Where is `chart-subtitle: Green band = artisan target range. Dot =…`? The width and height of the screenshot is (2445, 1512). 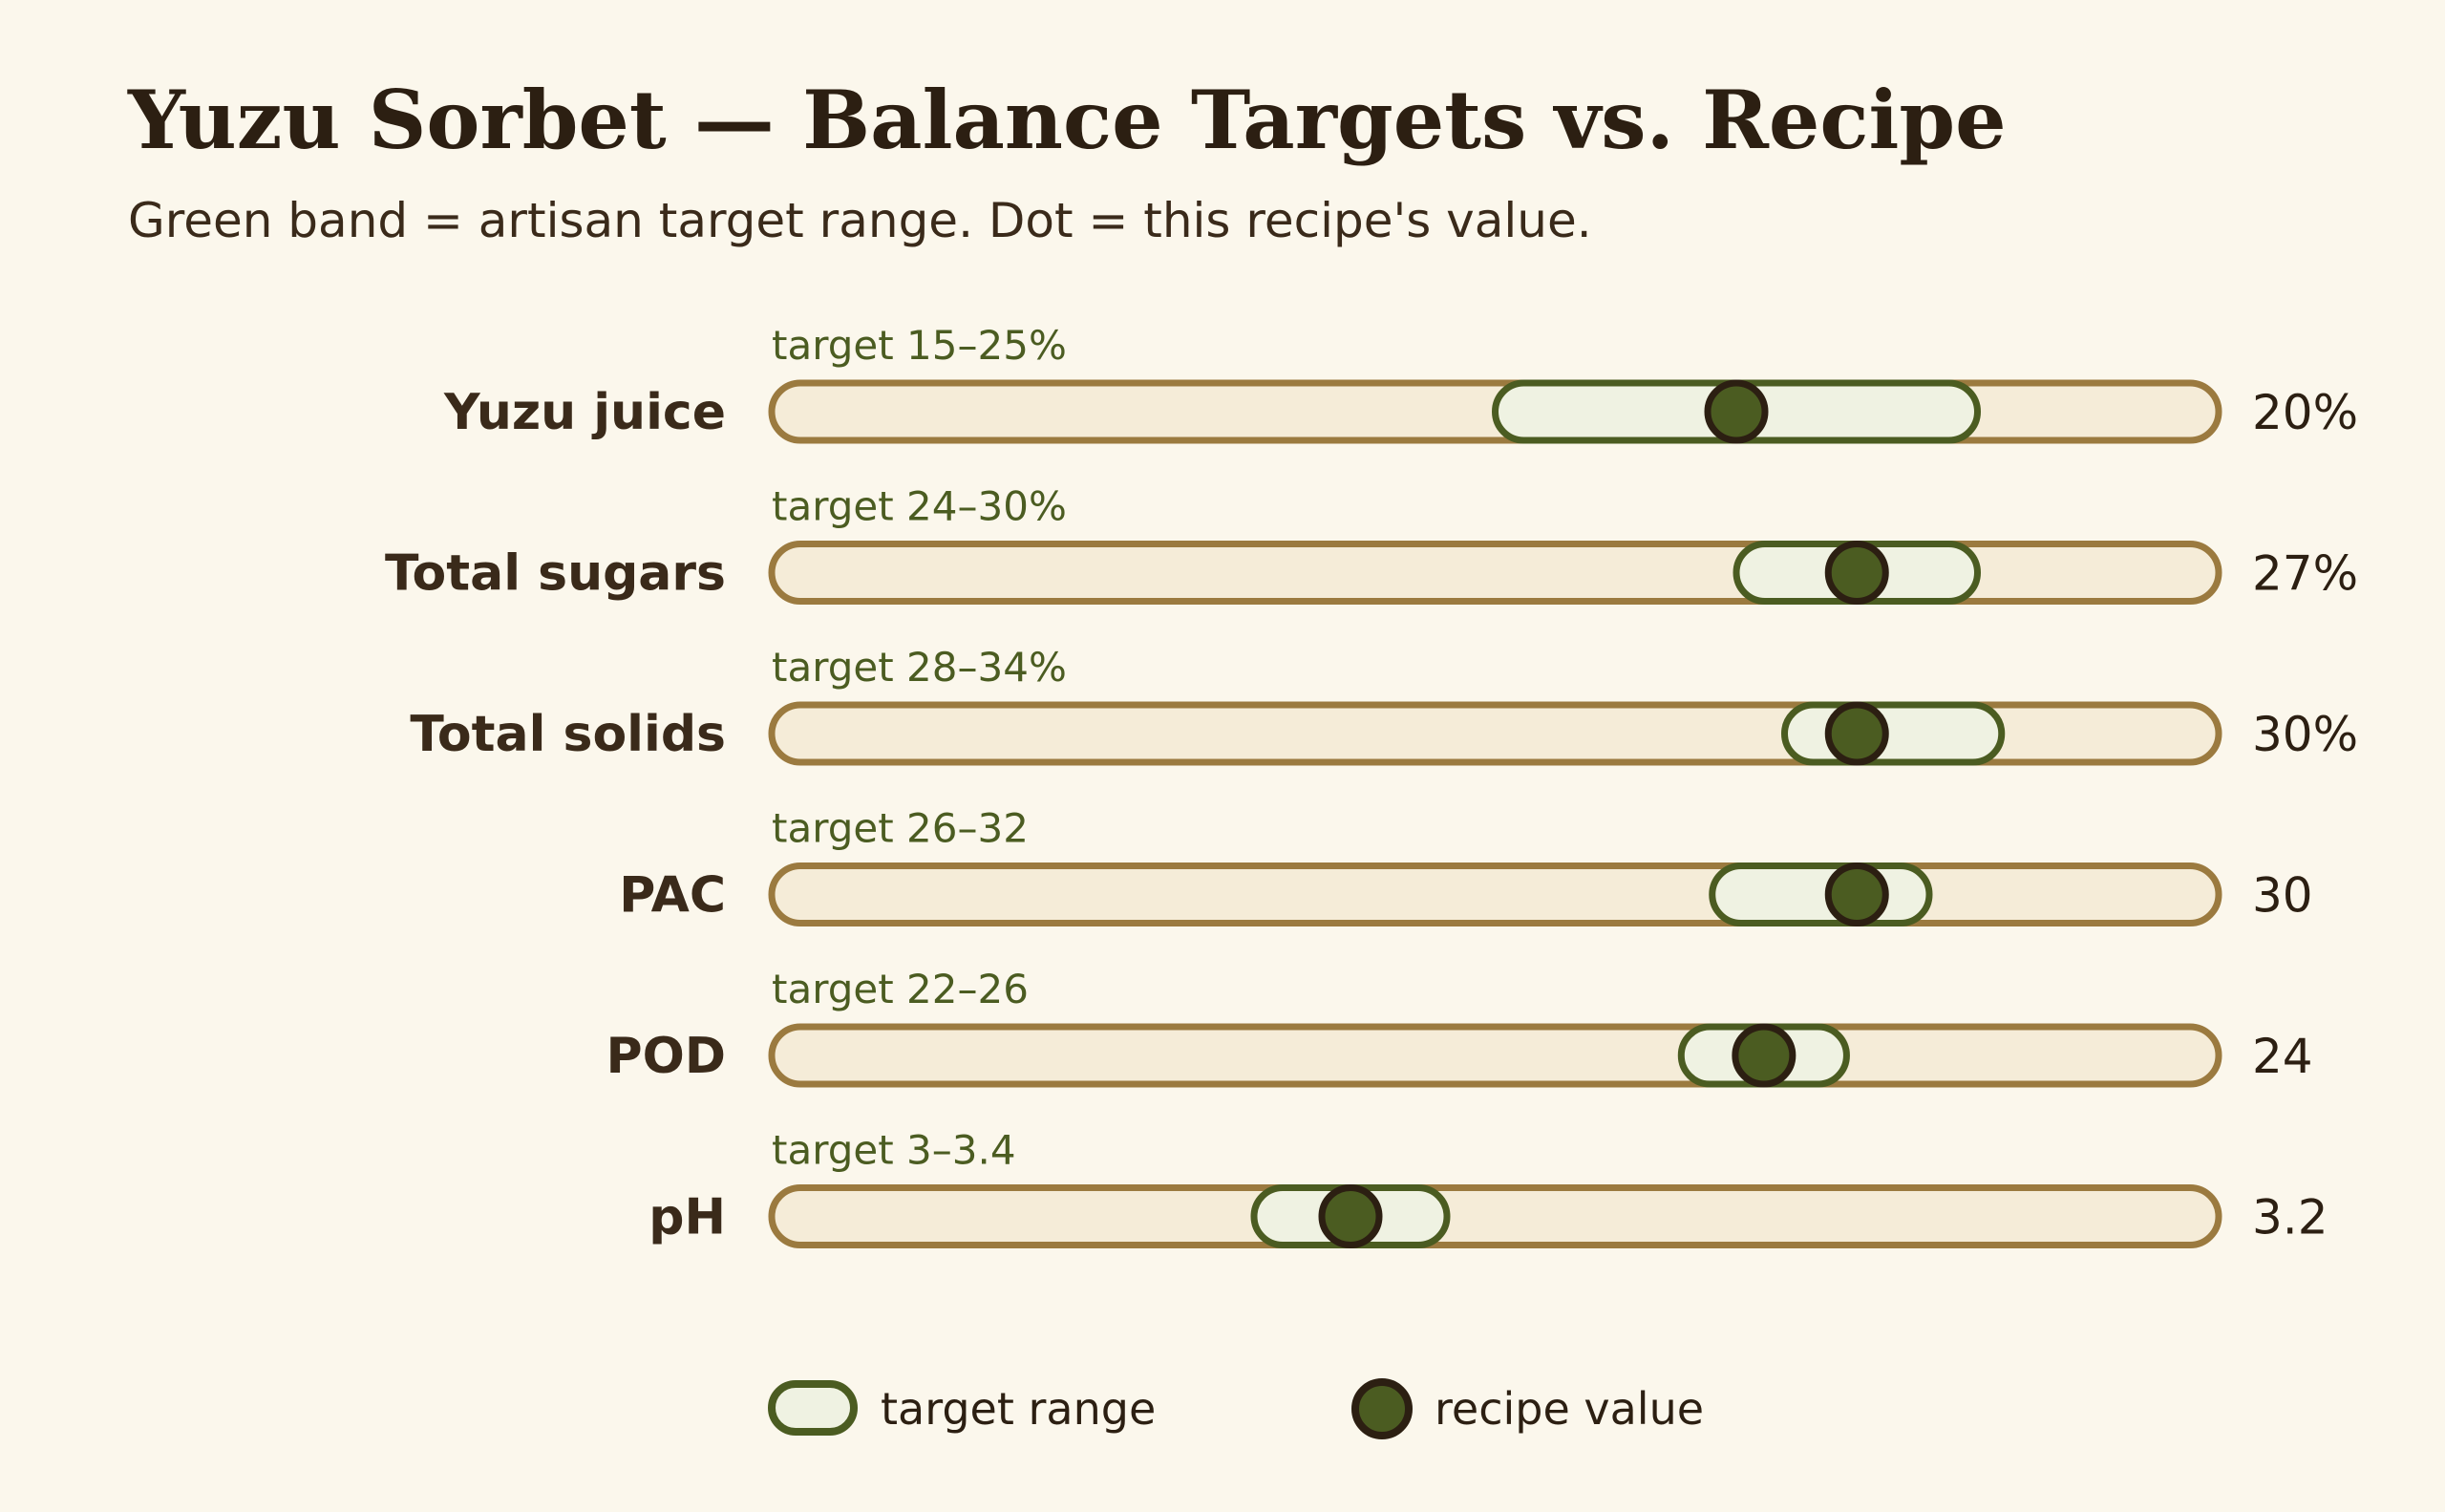
chart-subtitle: Green band = artisan target range. Dot =… is located at coordinates (860, 220).